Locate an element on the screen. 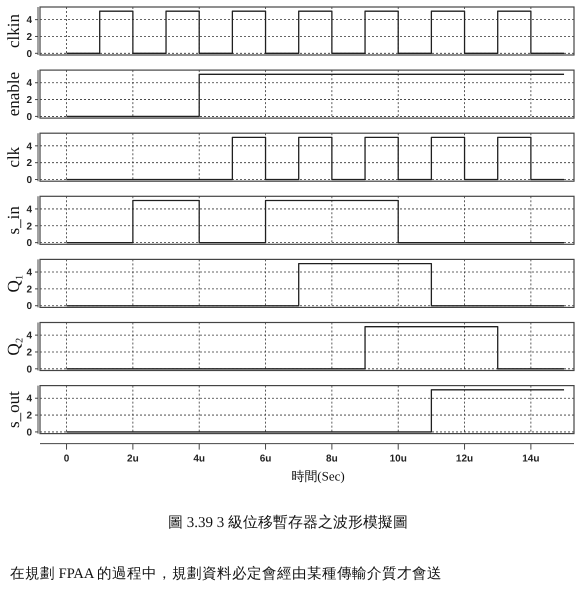 Image resolution: width=576 pixels, height=597 pixels. text: 在規劃 FPAA 的過程中，規劃資料必定會經由某種傳輸介質才會送 is located at coordinates (226, 574).